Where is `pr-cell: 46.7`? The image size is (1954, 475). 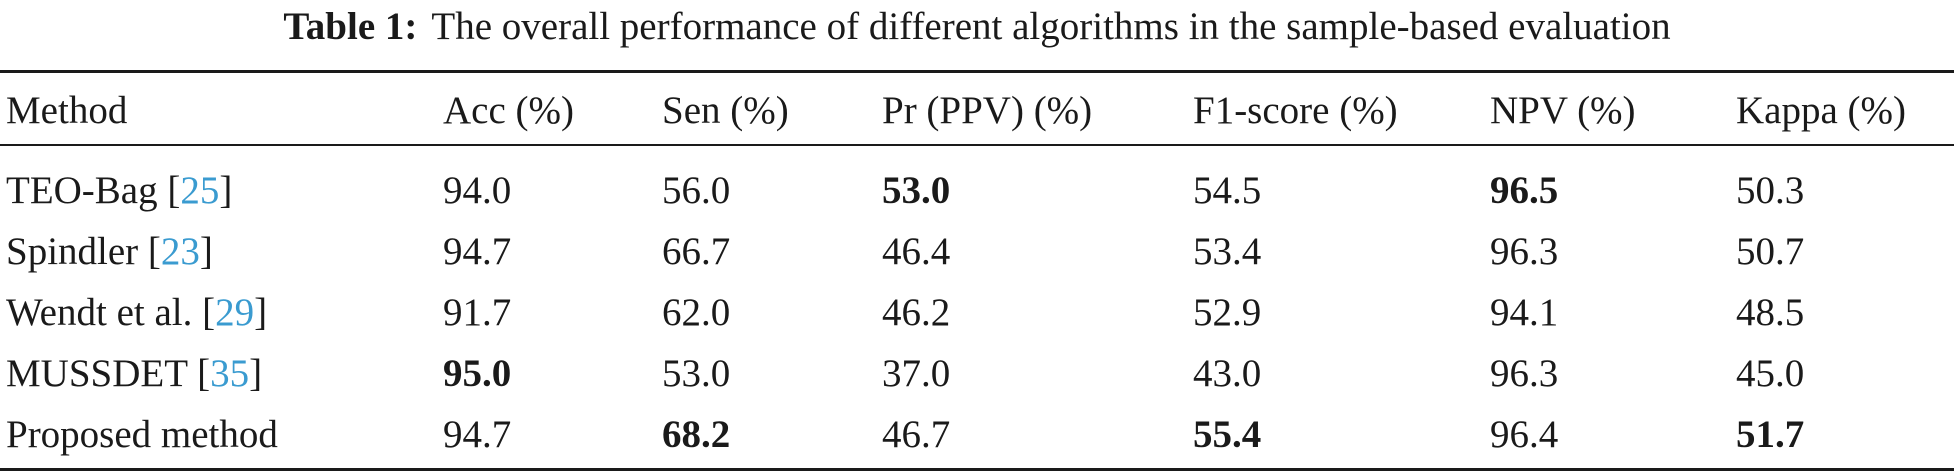 pr-cell: 46.7 is located at coordinates (916, 434).